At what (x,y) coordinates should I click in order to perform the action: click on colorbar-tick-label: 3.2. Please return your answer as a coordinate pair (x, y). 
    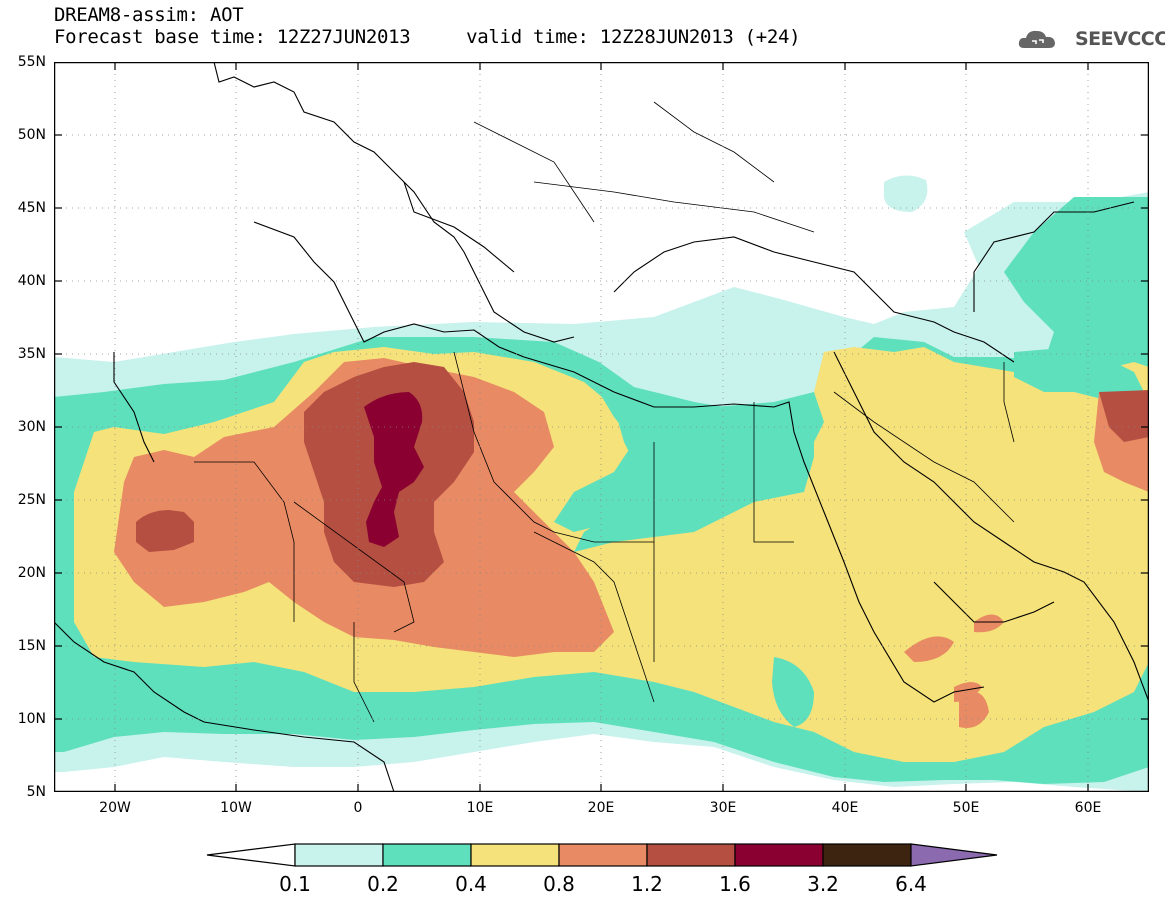
    Looking at the image, I should click on (823, 884).